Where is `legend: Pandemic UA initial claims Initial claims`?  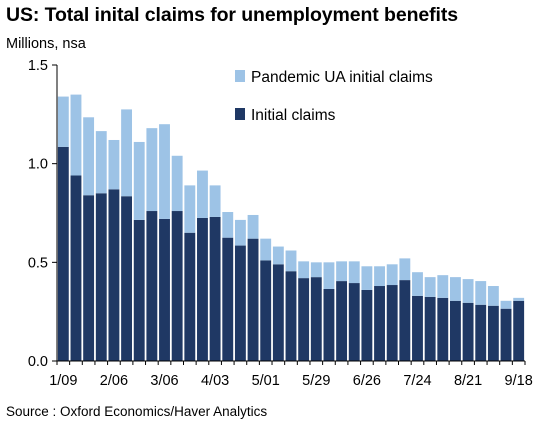 legend: Pandemic UA initial claims Initial claims is located at coordinates (334, 96).